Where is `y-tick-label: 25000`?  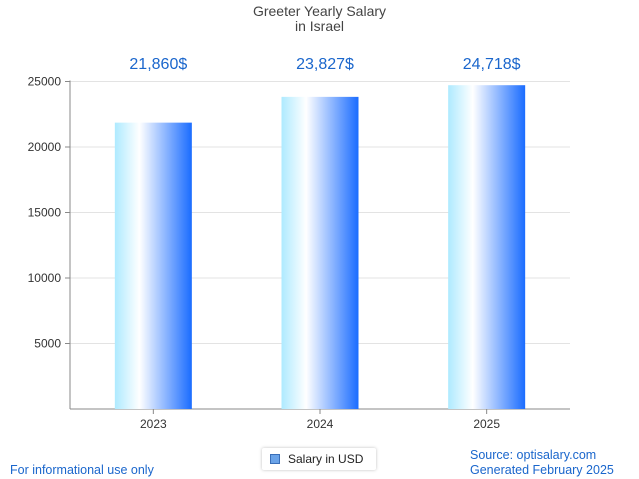 y-tick-label: 25000 is located at coordinates (45, 82).